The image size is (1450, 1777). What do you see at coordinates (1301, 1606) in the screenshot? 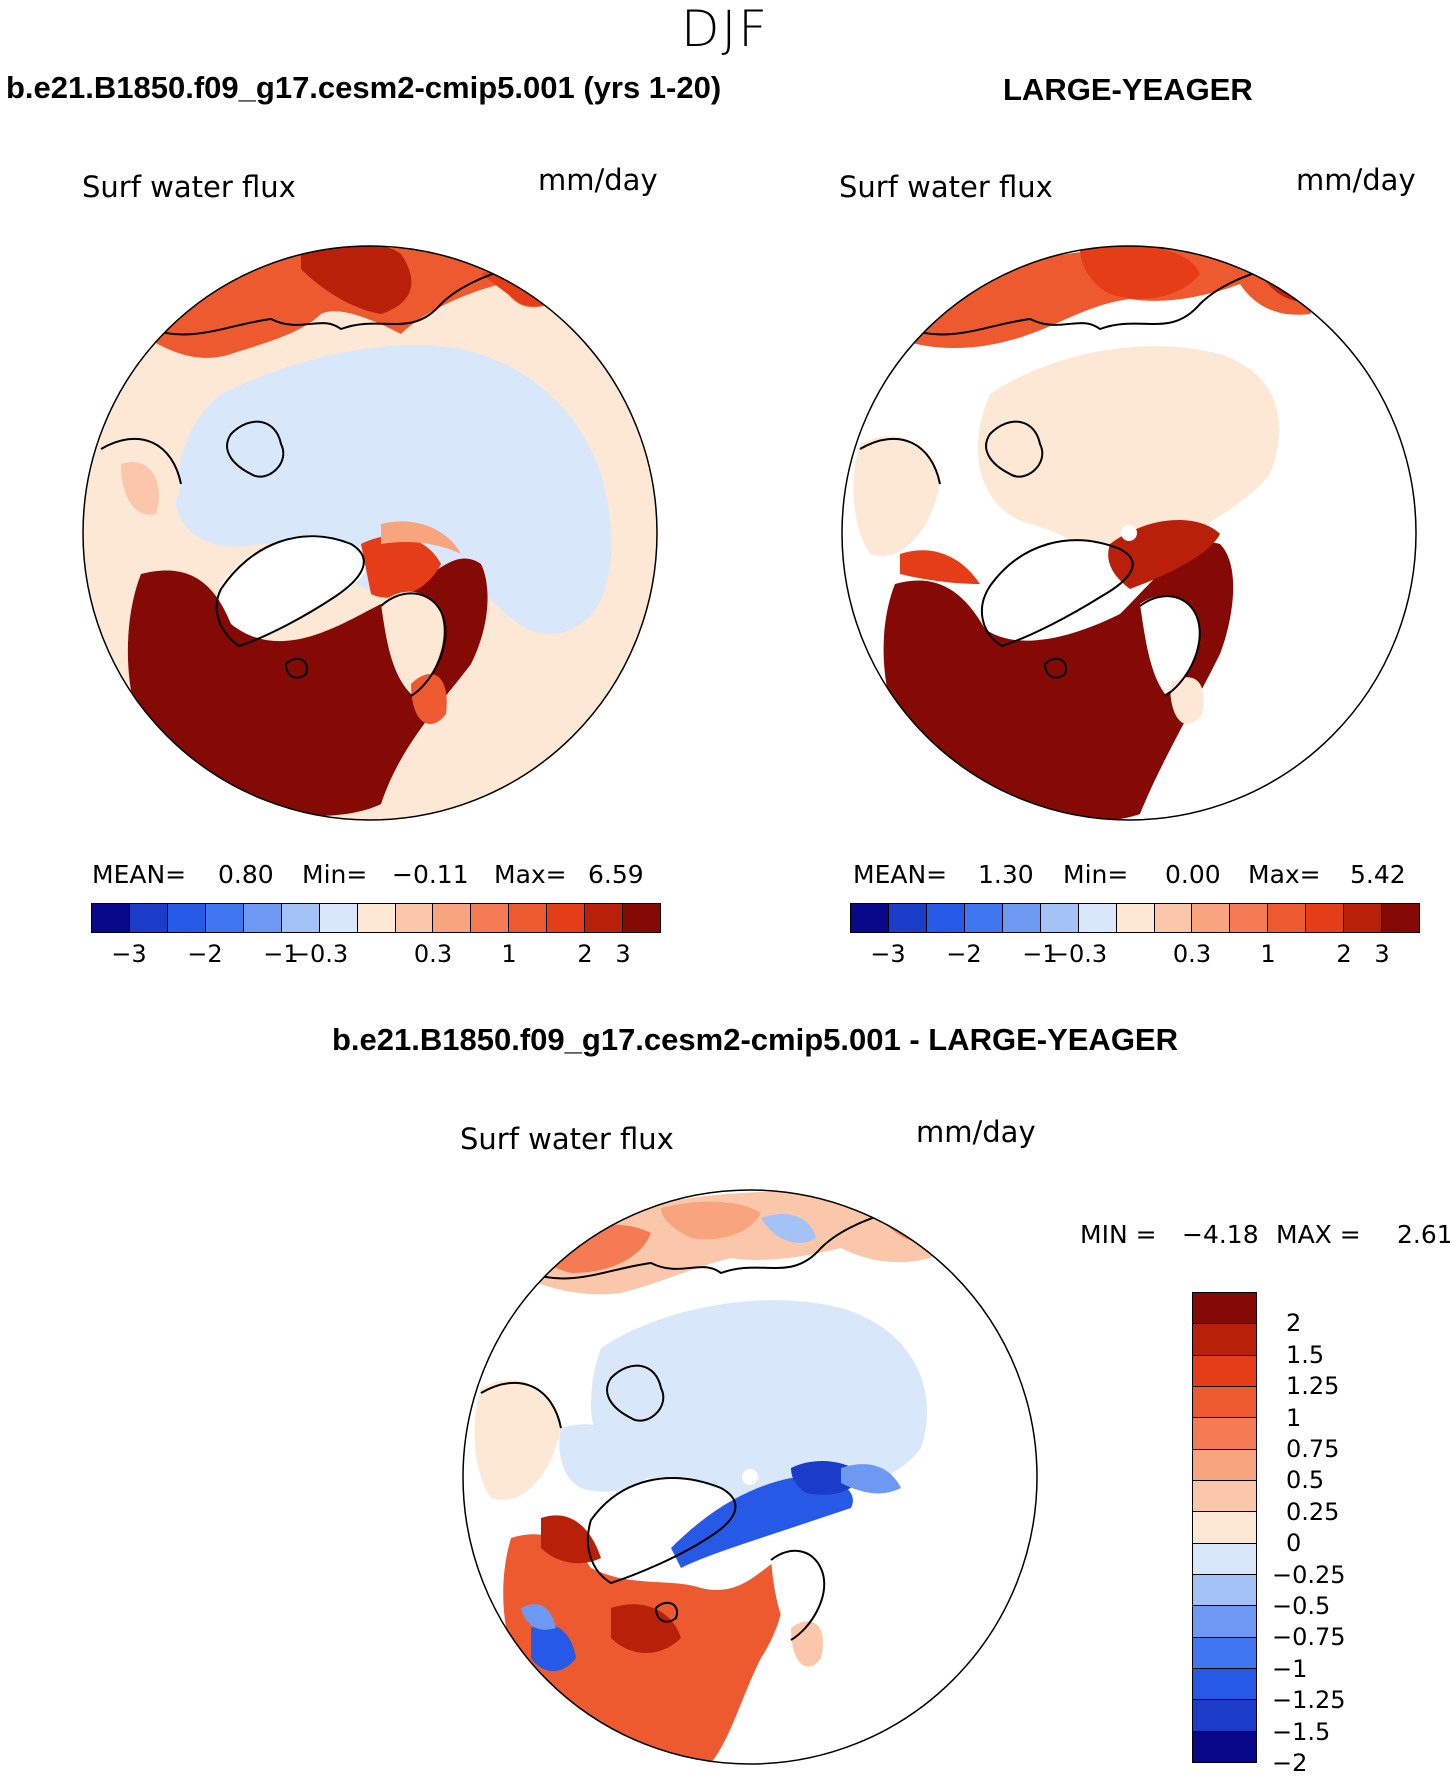
I see `colorbar-tick-label: −0.5` at bounding box center [1301, 1606].